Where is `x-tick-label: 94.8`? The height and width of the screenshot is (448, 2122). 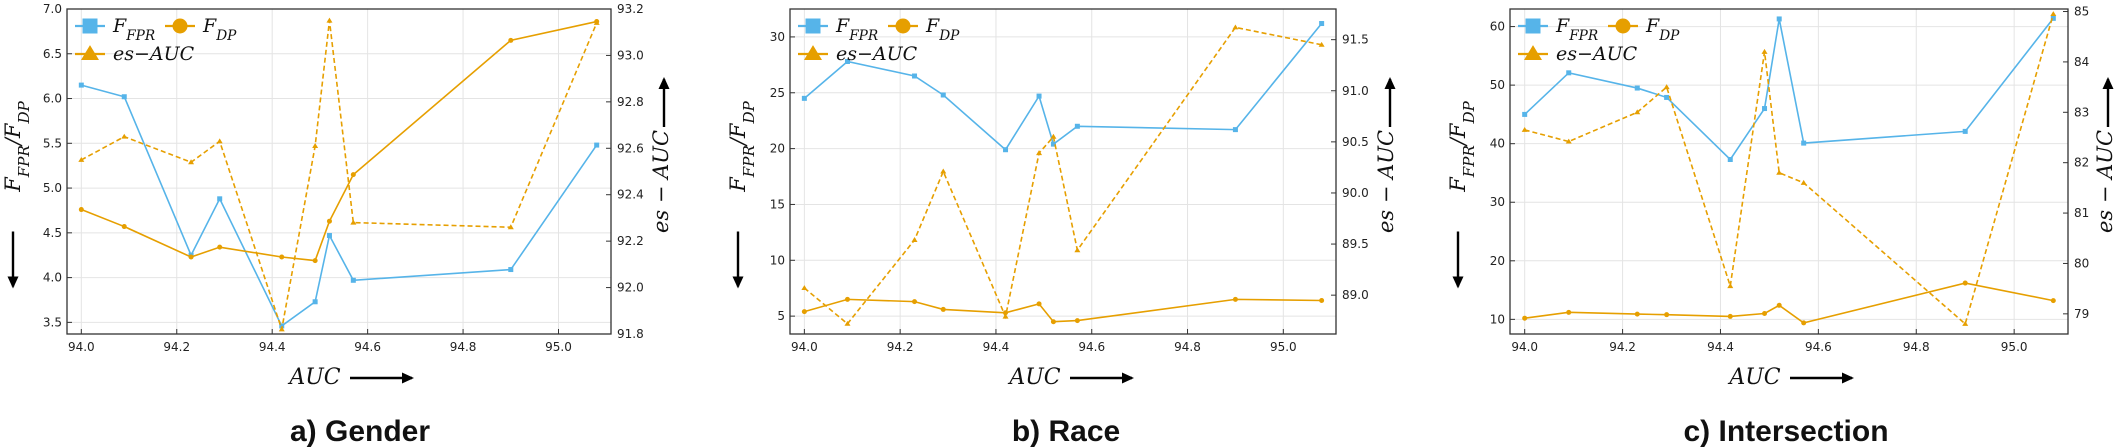
x-tick-label: 94.8 is located at coordinates (463, 347).